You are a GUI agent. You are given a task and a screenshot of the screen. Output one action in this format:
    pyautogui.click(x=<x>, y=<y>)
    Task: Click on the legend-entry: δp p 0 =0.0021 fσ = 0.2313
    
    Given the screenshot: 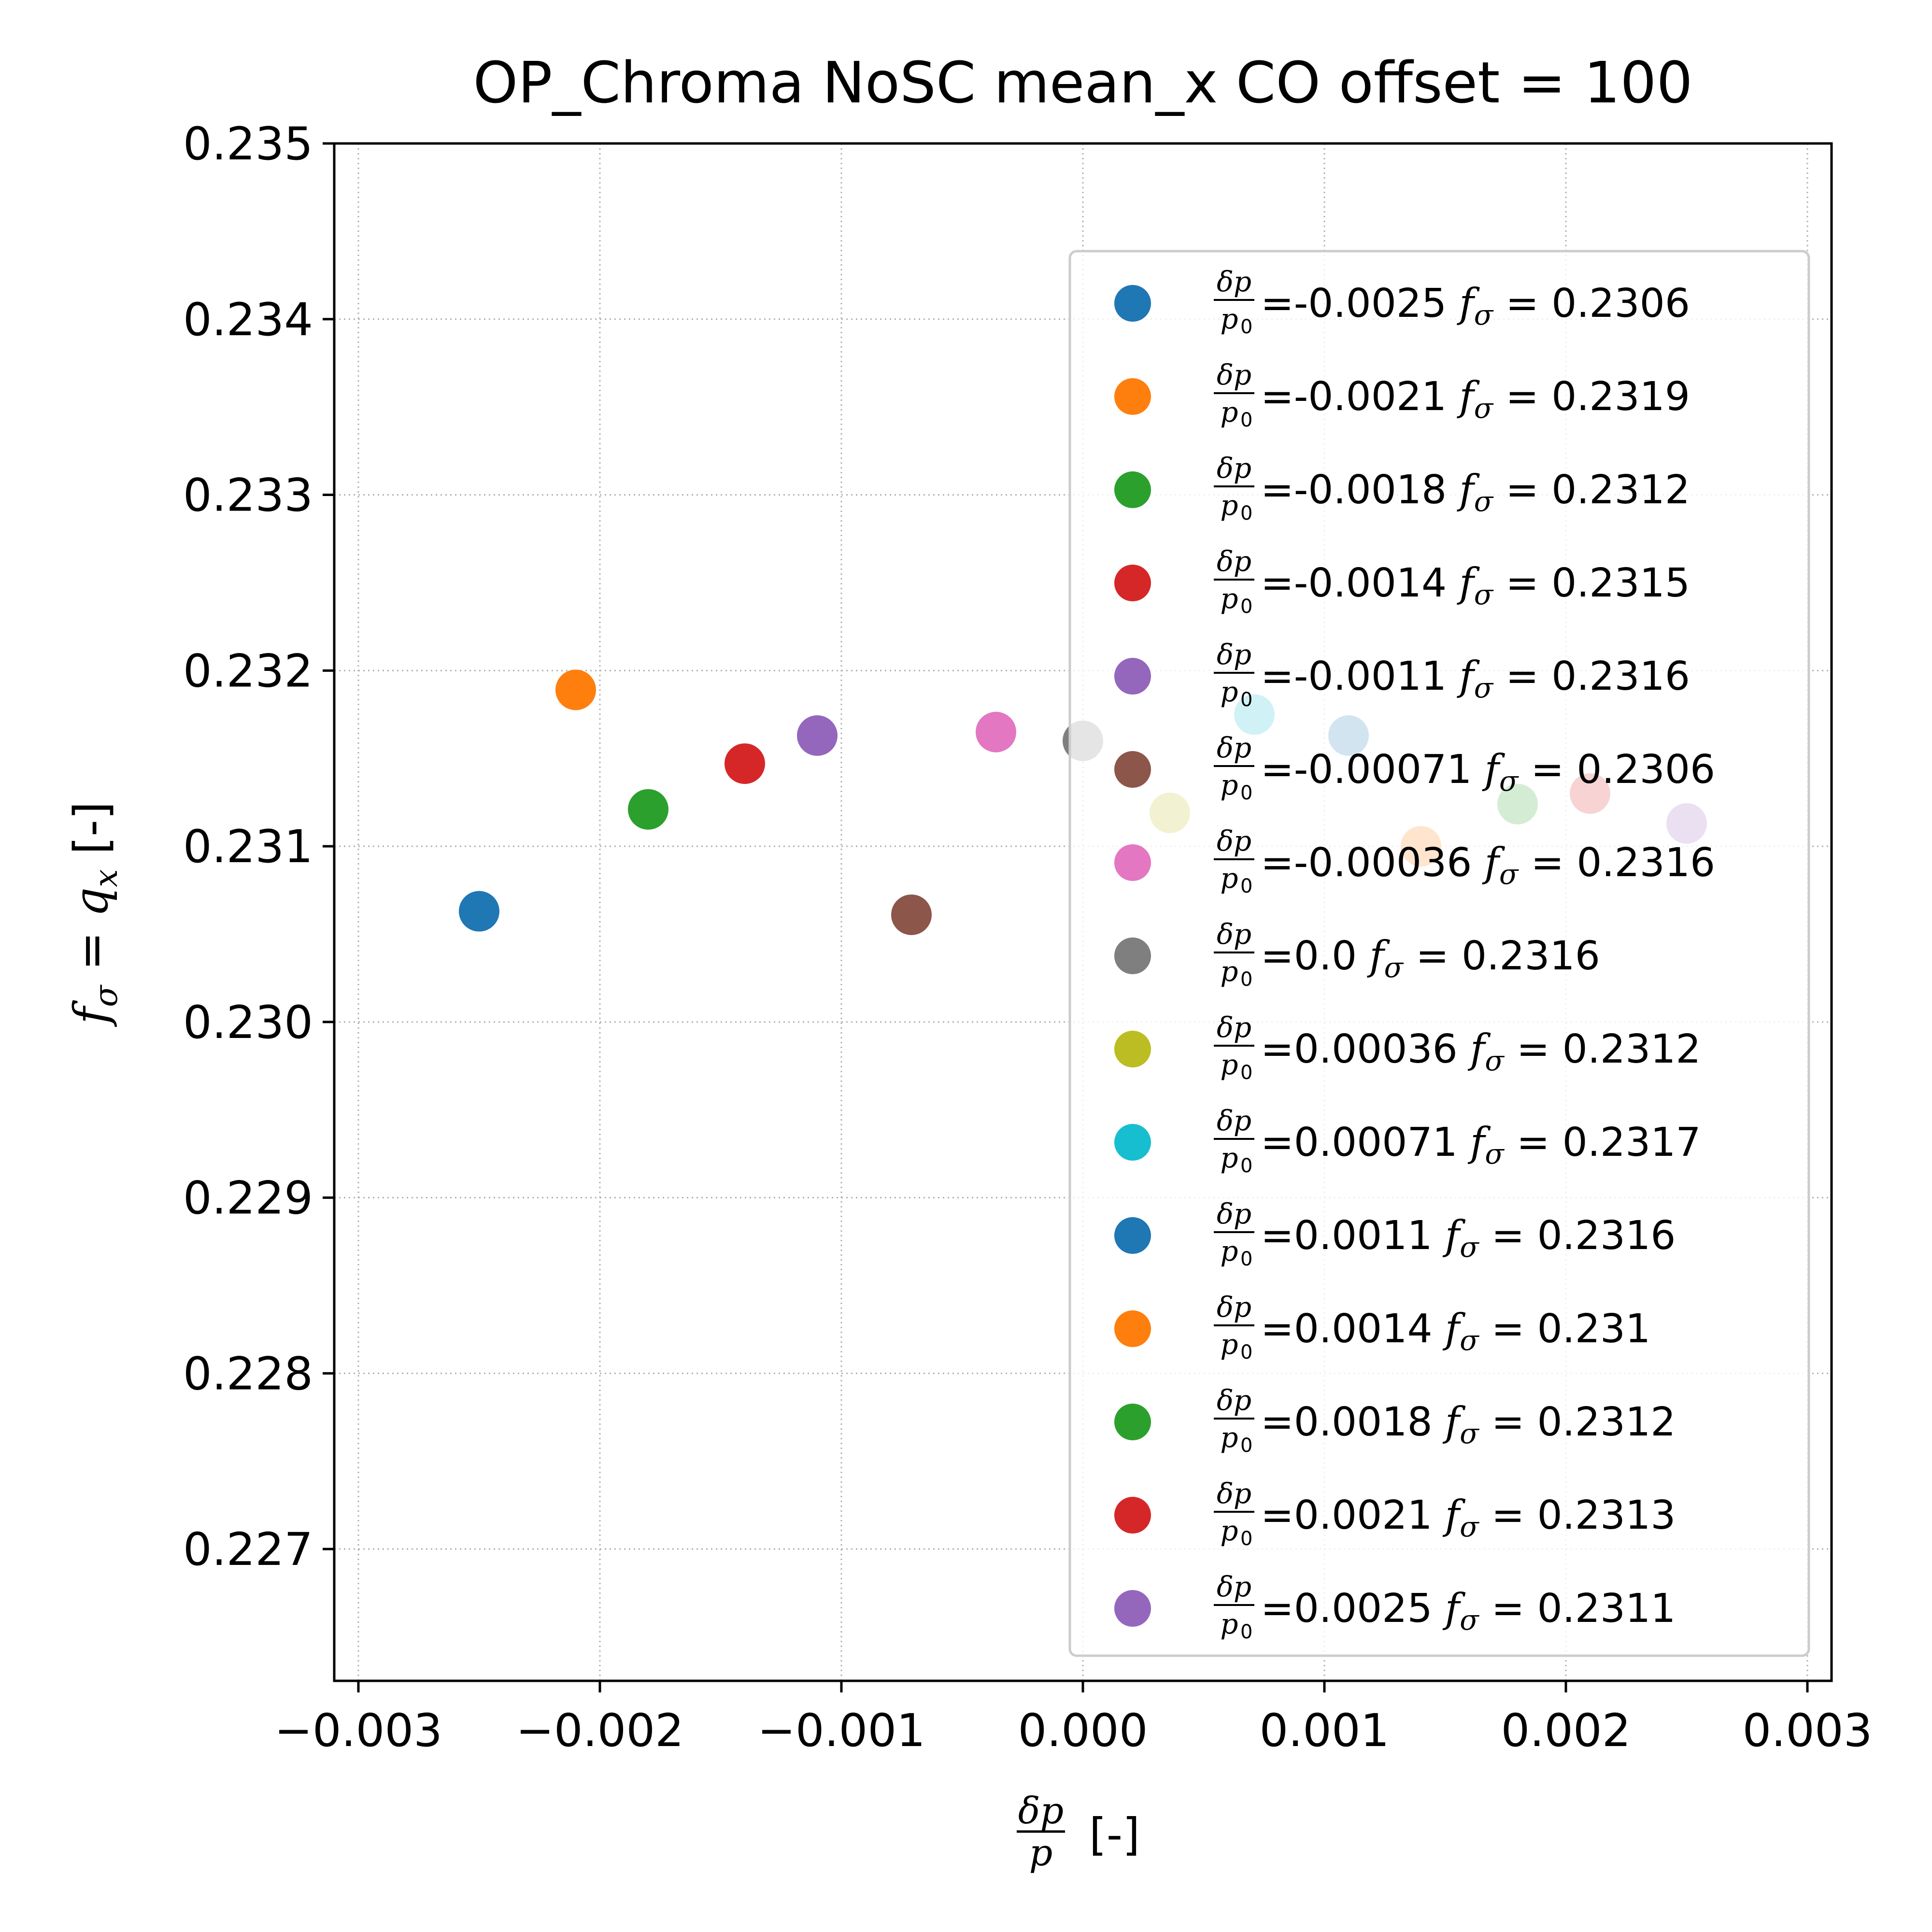 What is the action you would take?
    pyautogui.click(x=1395, y=1513)
    